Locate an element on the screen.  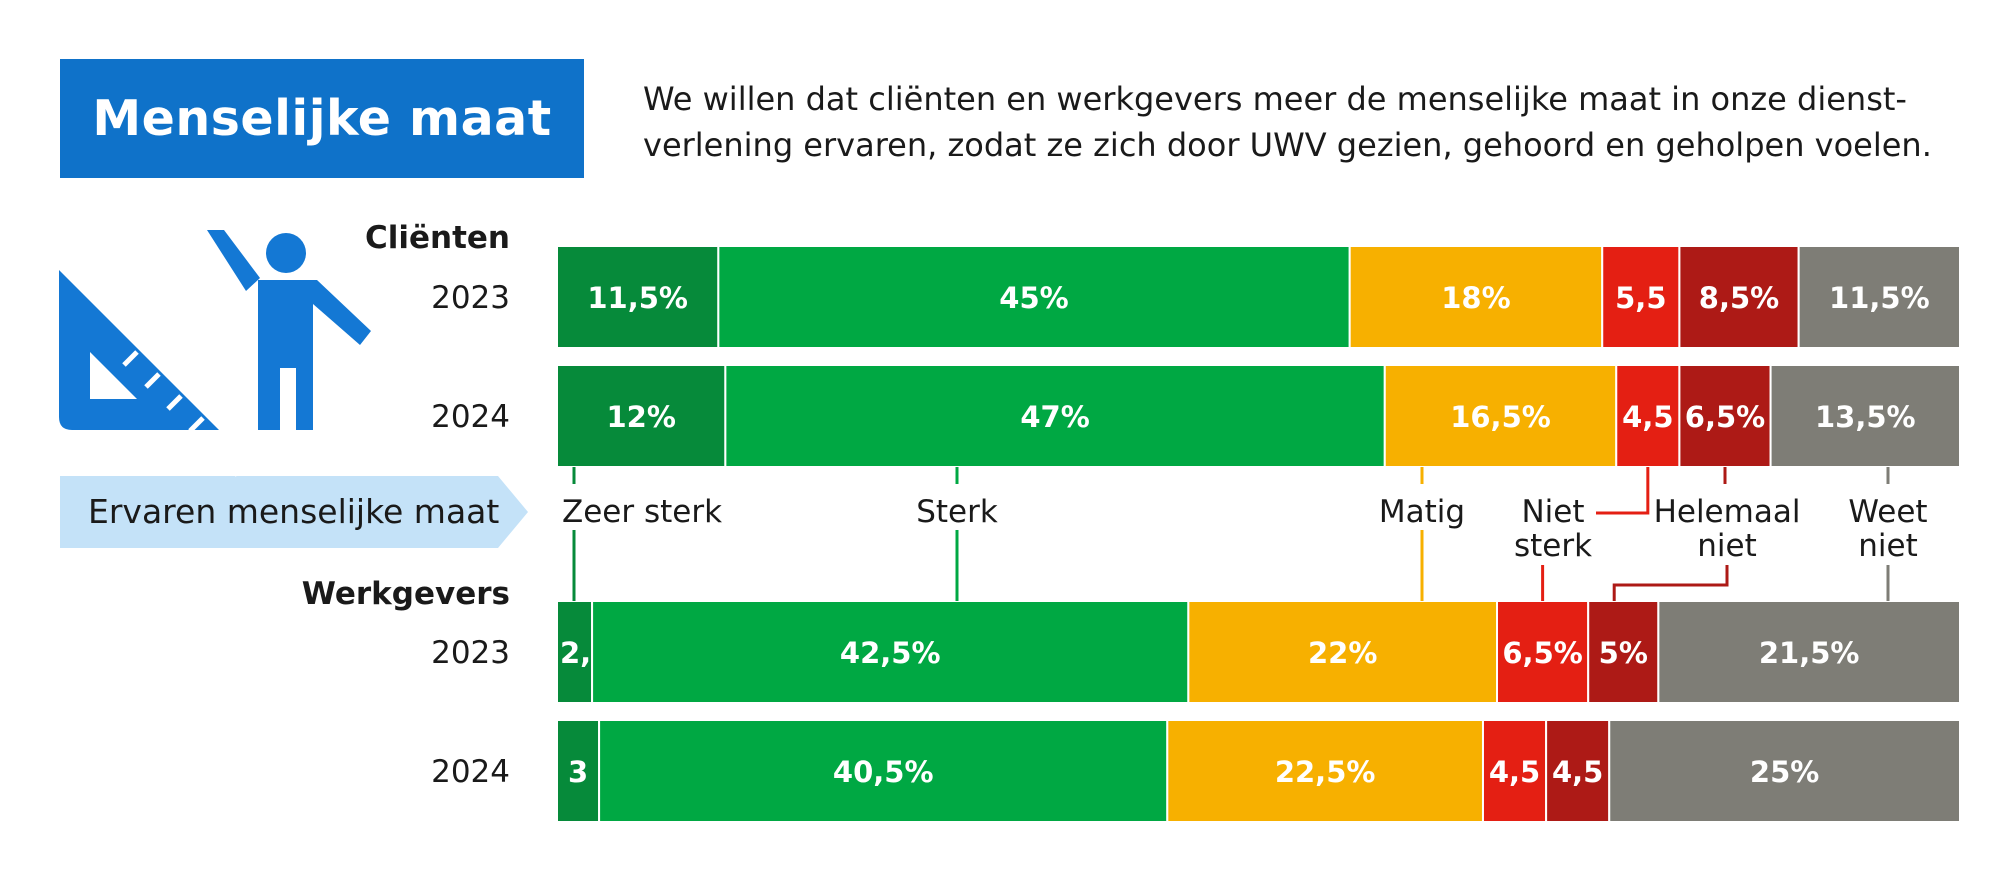
group-label: Werkgevers is located at coordinates (406, 594).